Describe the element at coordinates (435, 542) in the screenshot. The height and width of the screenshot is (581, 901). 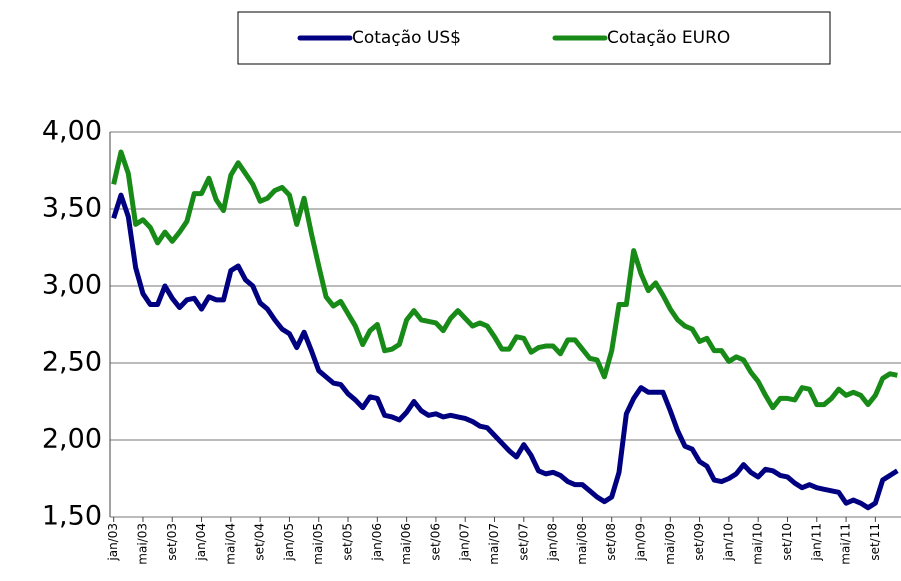
I see `x-tick-label: set/06` at that location.